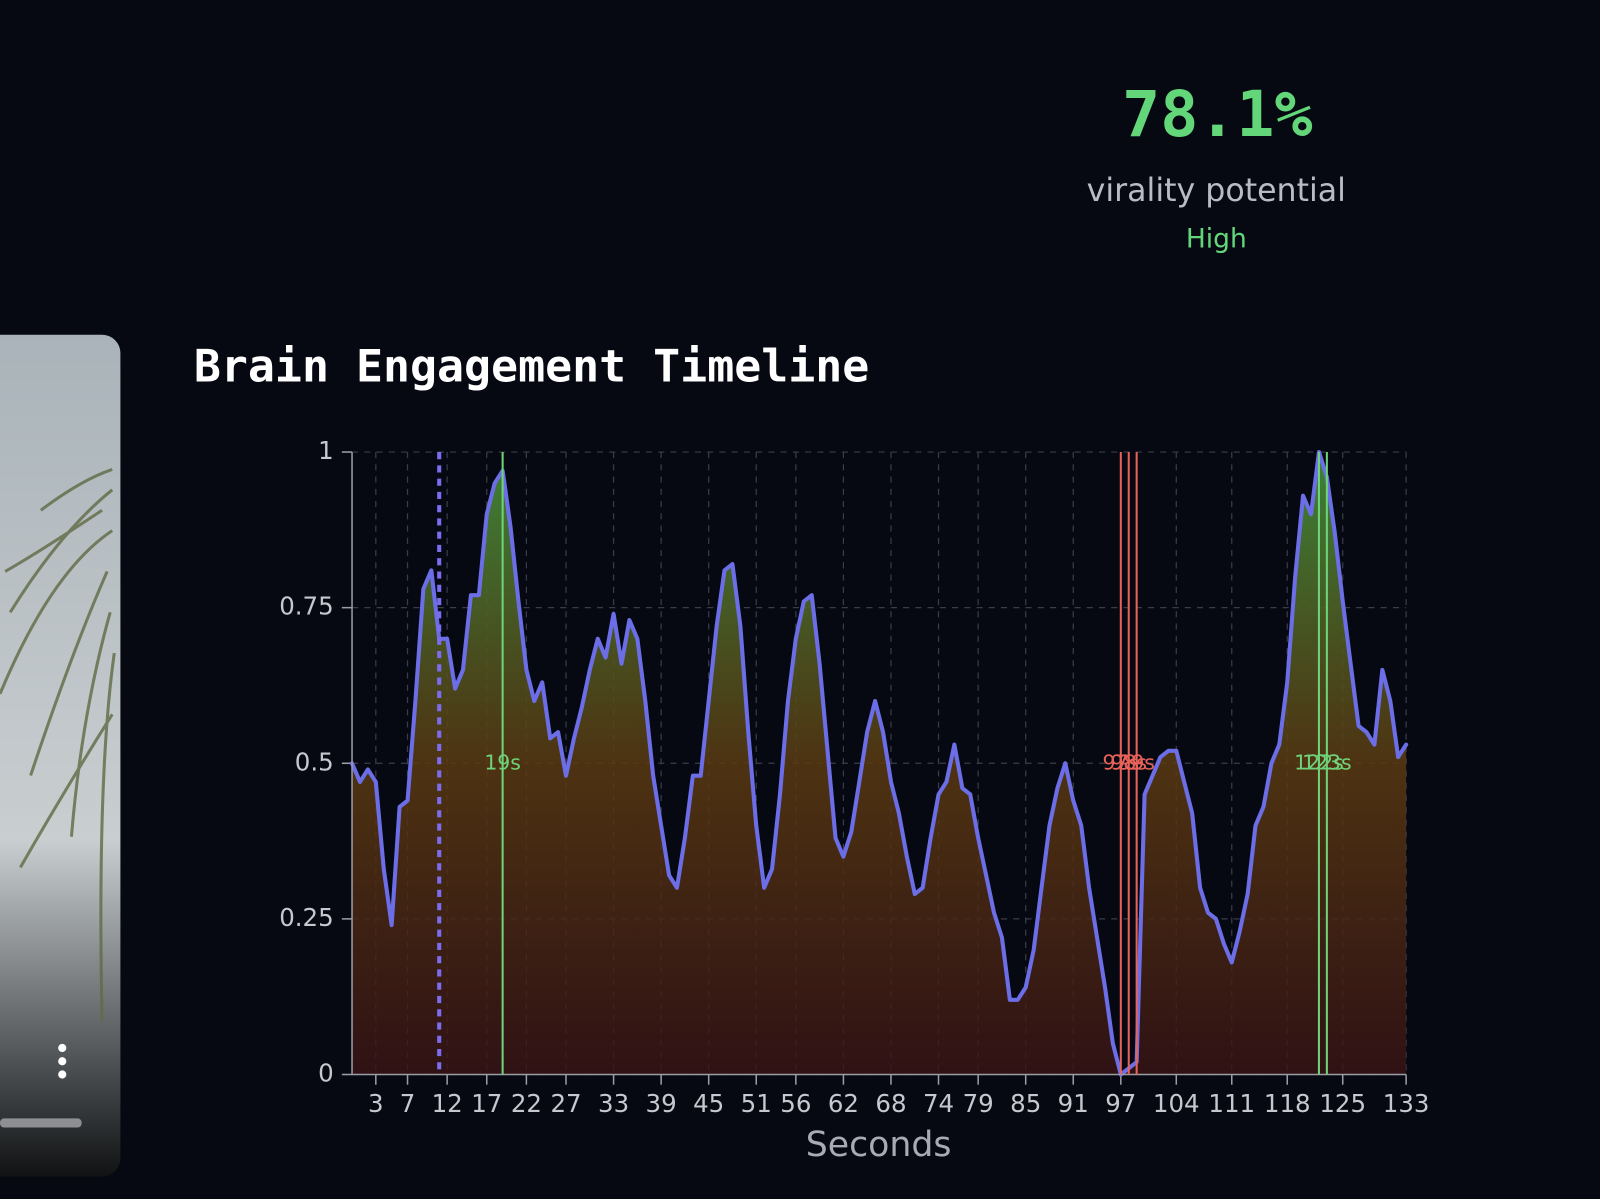  What do you see at coordinates (1176, 1103) in the screenshot?
I see `x-tick-label: 104` at bounding box center [1176, 1103].